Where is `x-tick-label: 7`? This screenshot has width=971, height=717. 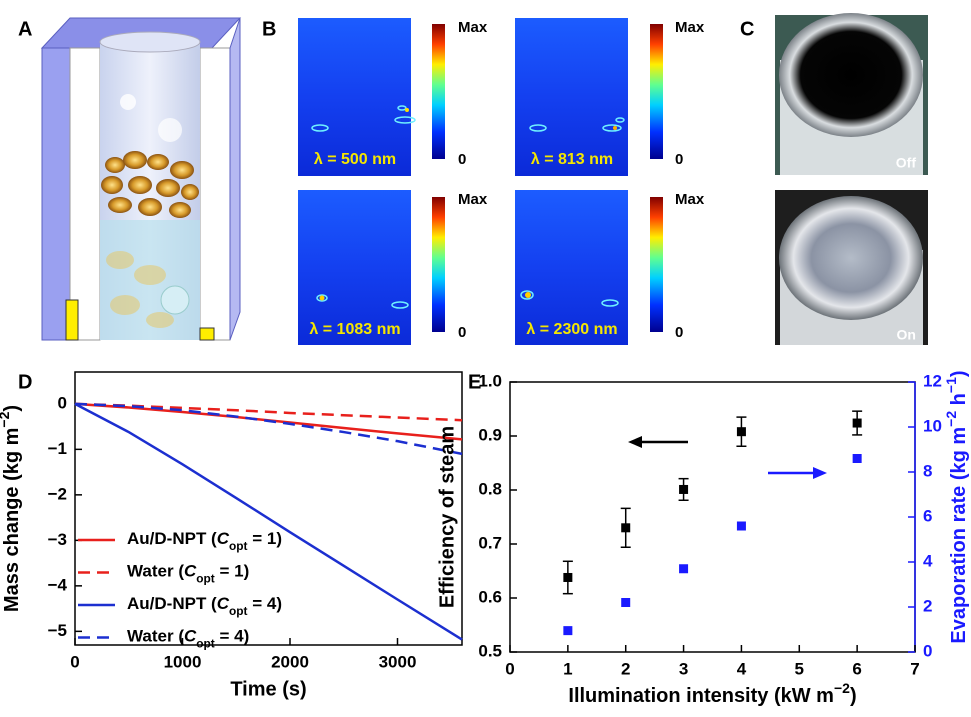 x-tick-label: 7 is located at coordinates (914, 668).